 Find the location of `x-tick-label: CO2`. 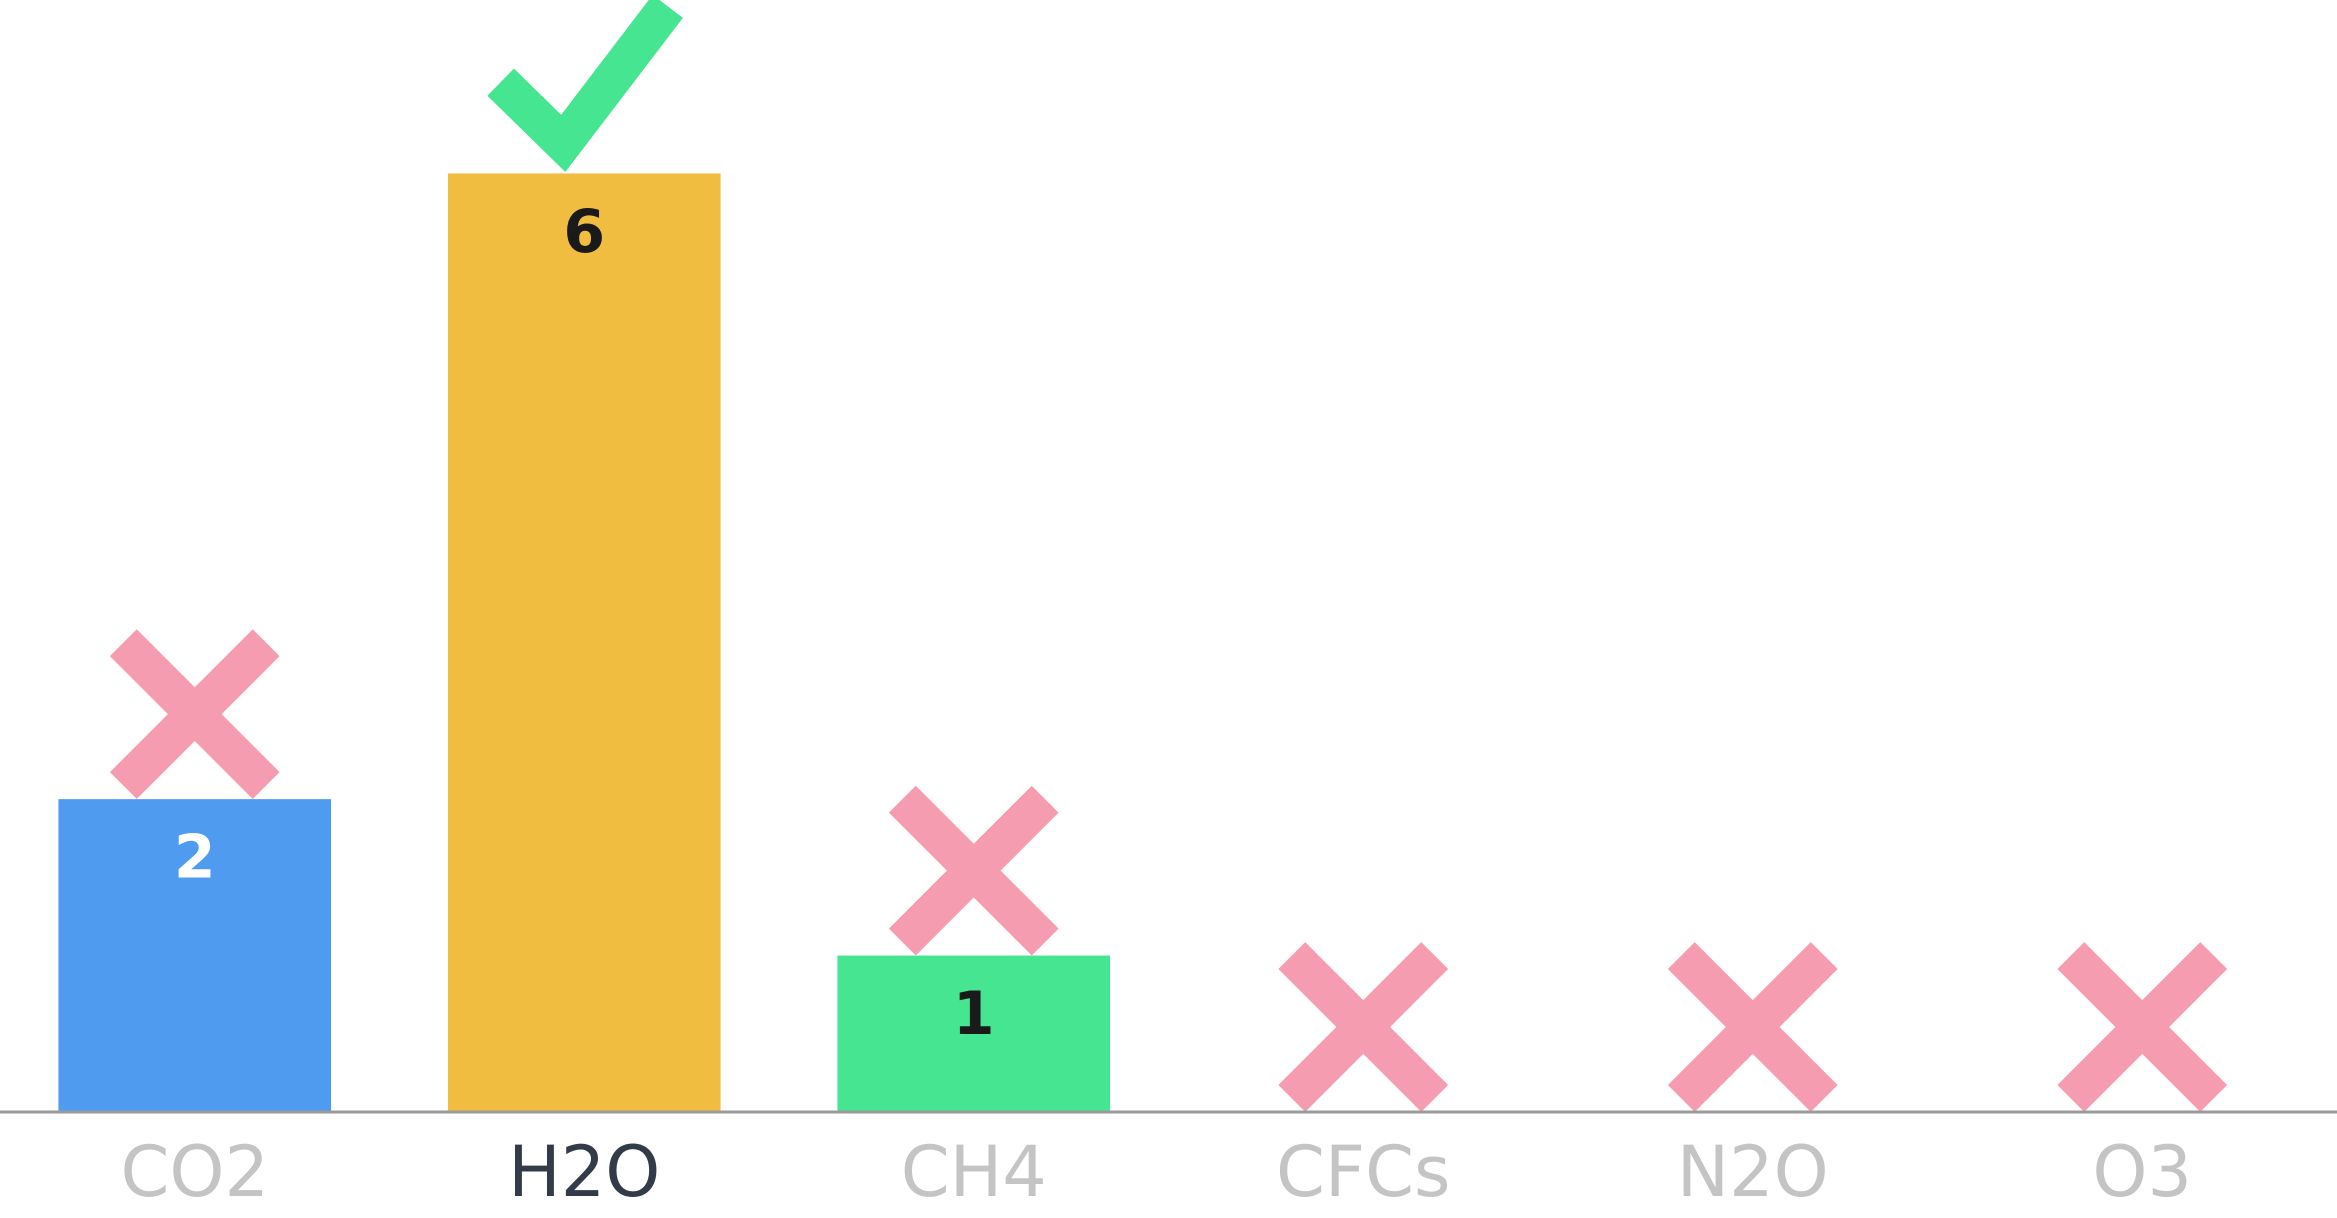

x-tick-label: CO2 is located at coordinates (194, 1172).